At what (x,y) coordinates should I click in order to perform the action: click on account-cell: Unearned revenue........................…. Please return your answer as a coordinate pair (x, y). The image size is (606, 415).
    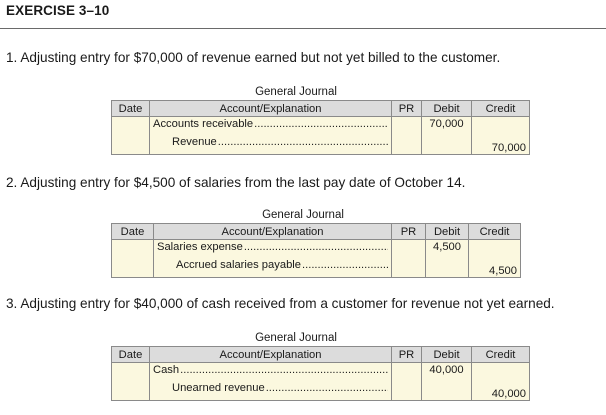
    Looking at the image, I should click on (270, 391).